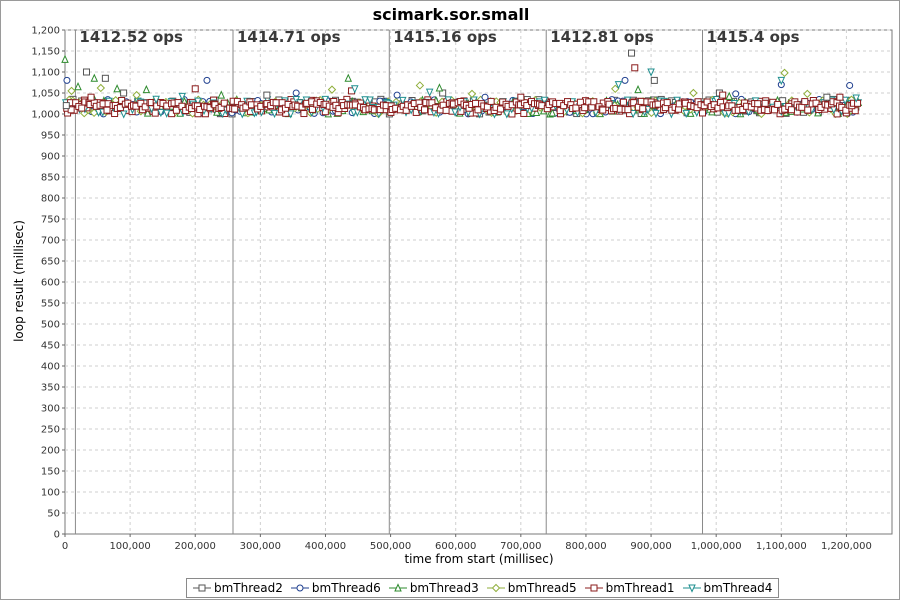  Describe the element at coordinates (50, 283) in the screenshot. I see `y-tick-label: 600` at that location.